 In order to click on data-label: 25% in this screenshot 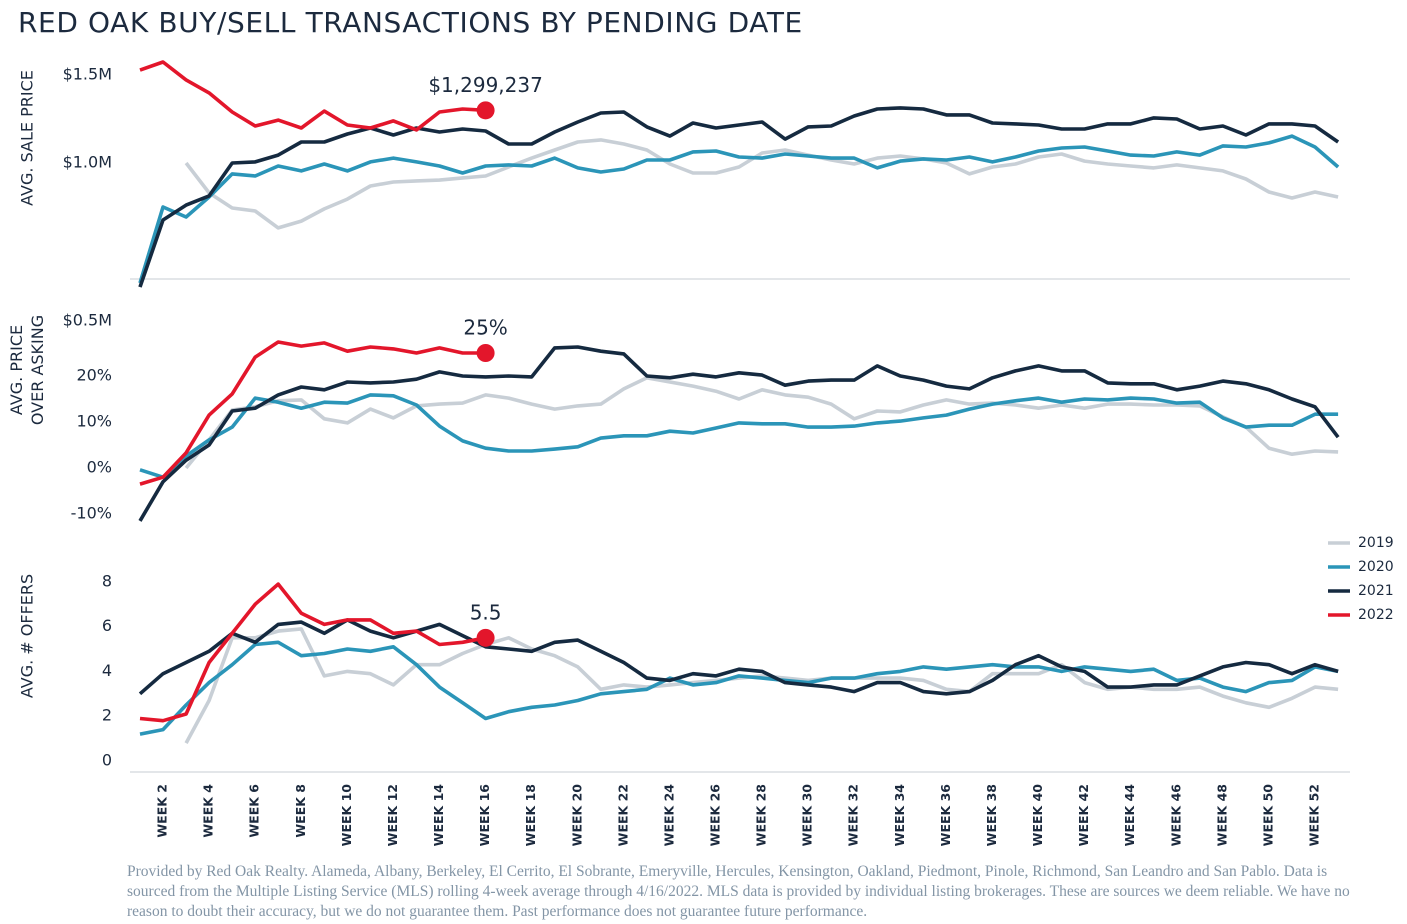, I will do `click(485, 328)`.